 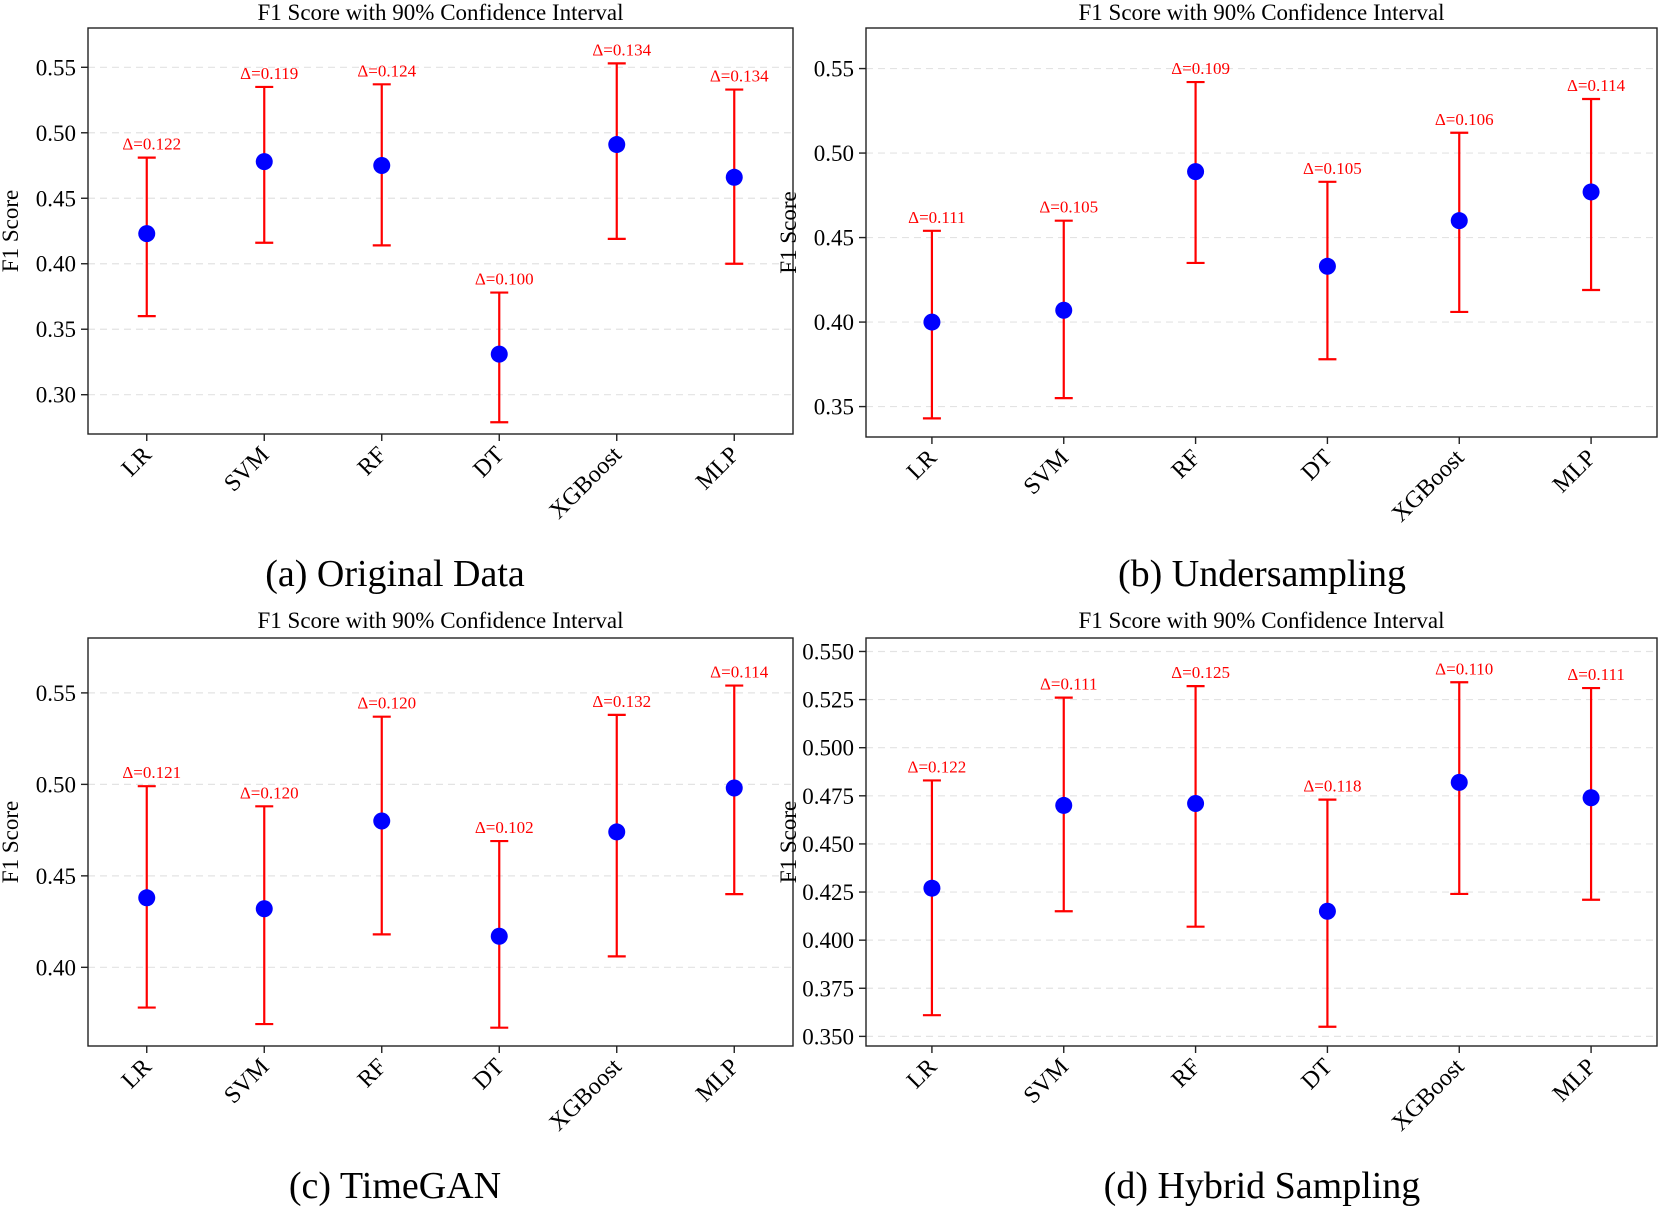 What do you see at coordinates (504, 279) in the screenshot?
I see `delta-annotation: Δ=0.100` at bounding box center [504, 279].